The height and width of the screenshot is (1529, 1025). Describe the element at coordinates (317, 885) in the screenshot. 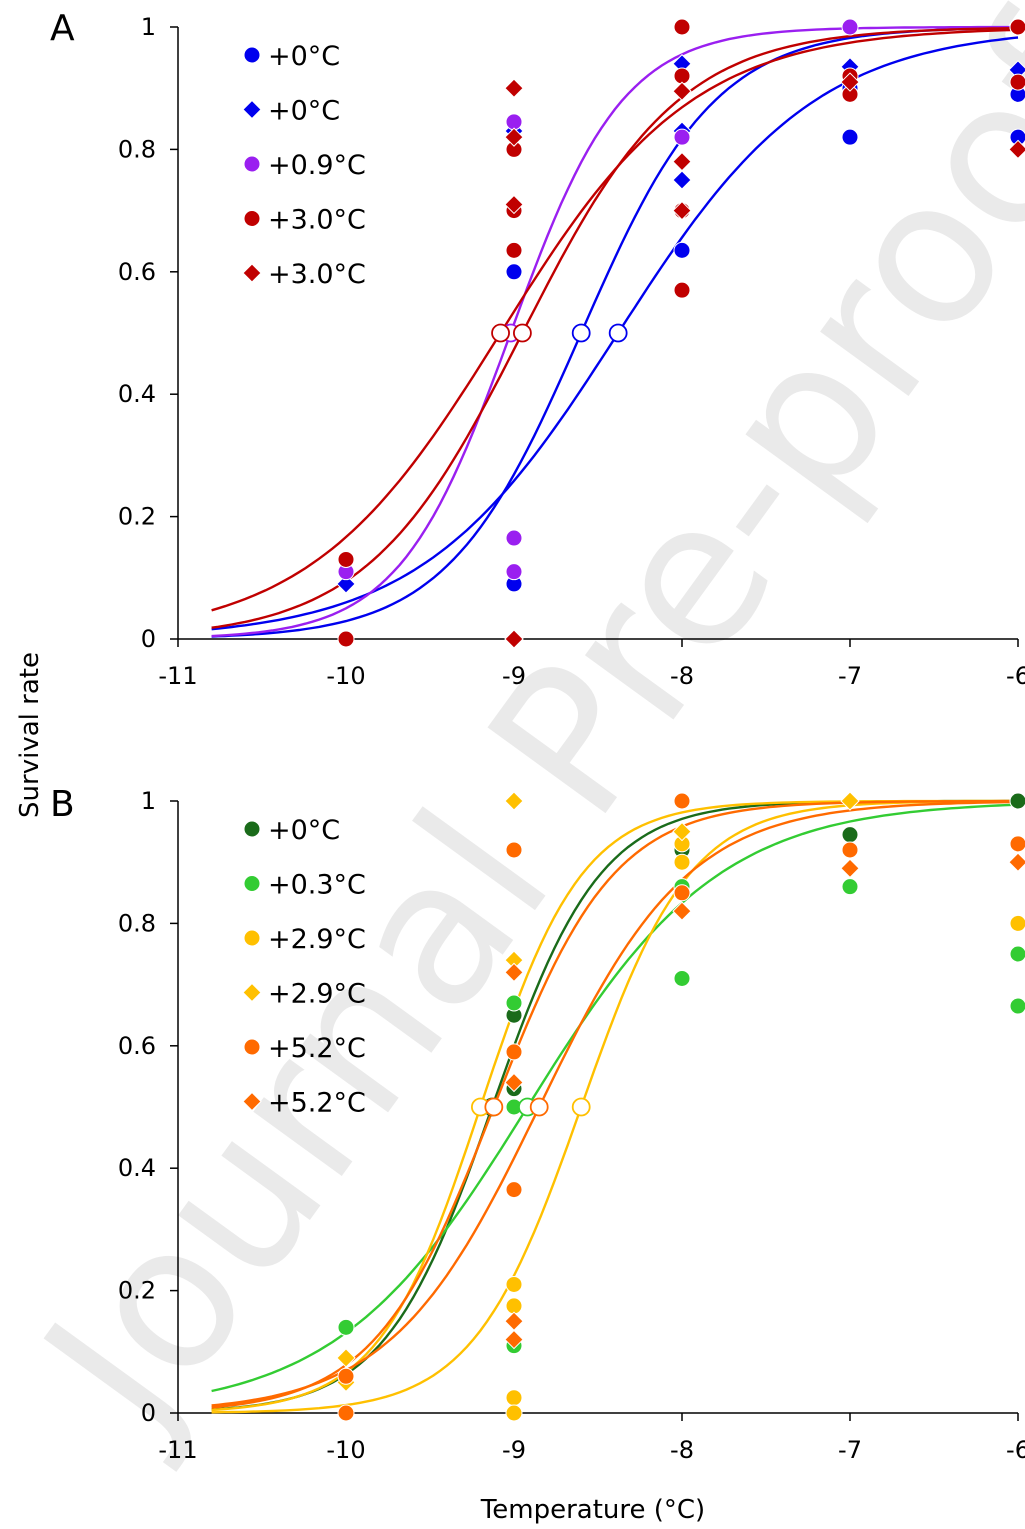

I see `legend-label: +0.3°C` at that location.